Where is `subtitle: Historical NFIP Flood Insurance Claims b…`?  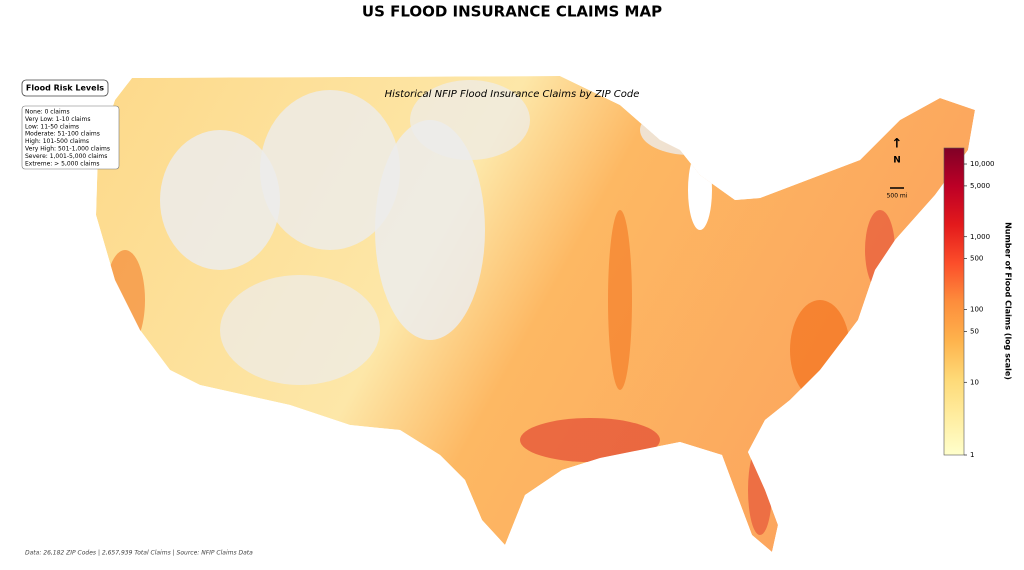
subtitle: Historical NFIP Flood Insurance Claims b… is located at coordinates (512, 94).